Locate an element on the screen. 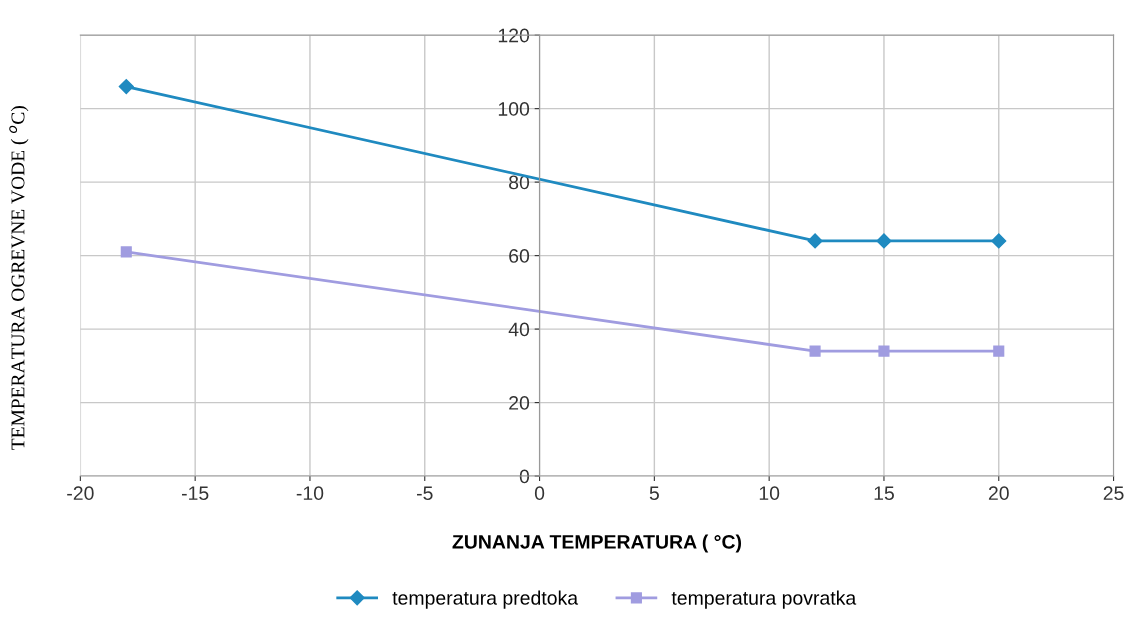 This screenshot has width=1148, height=639. x-tick-label: 10 is located at coordinates (769, 493).